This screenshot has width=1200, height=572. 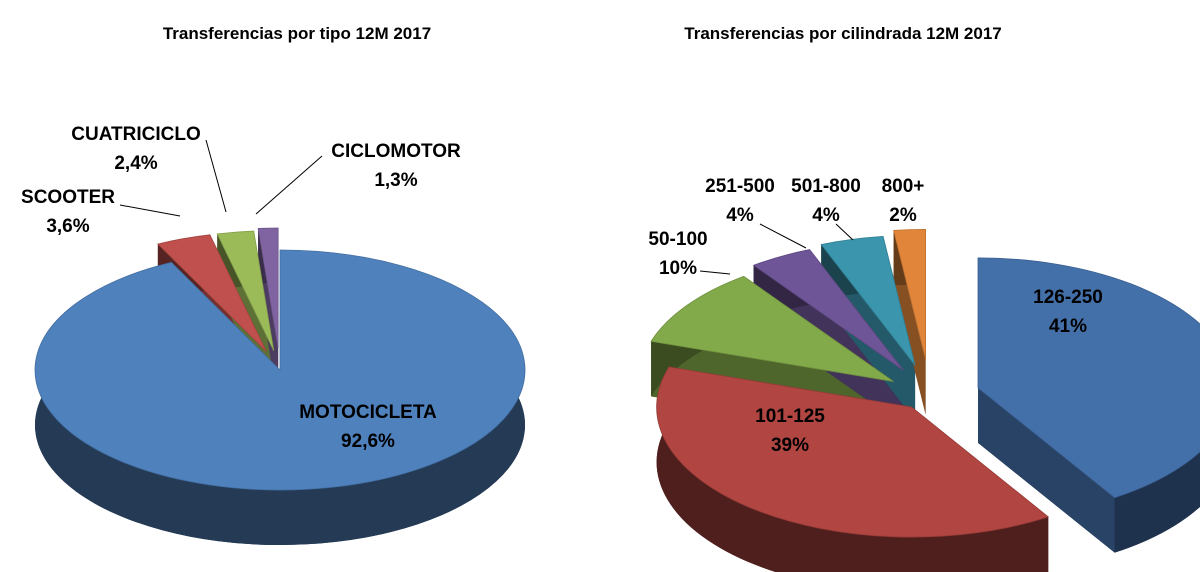 What do you see at coordinates (790, 445) in the screenshot?
I see `label-percent: 39%` at bounding box center [790, 445].